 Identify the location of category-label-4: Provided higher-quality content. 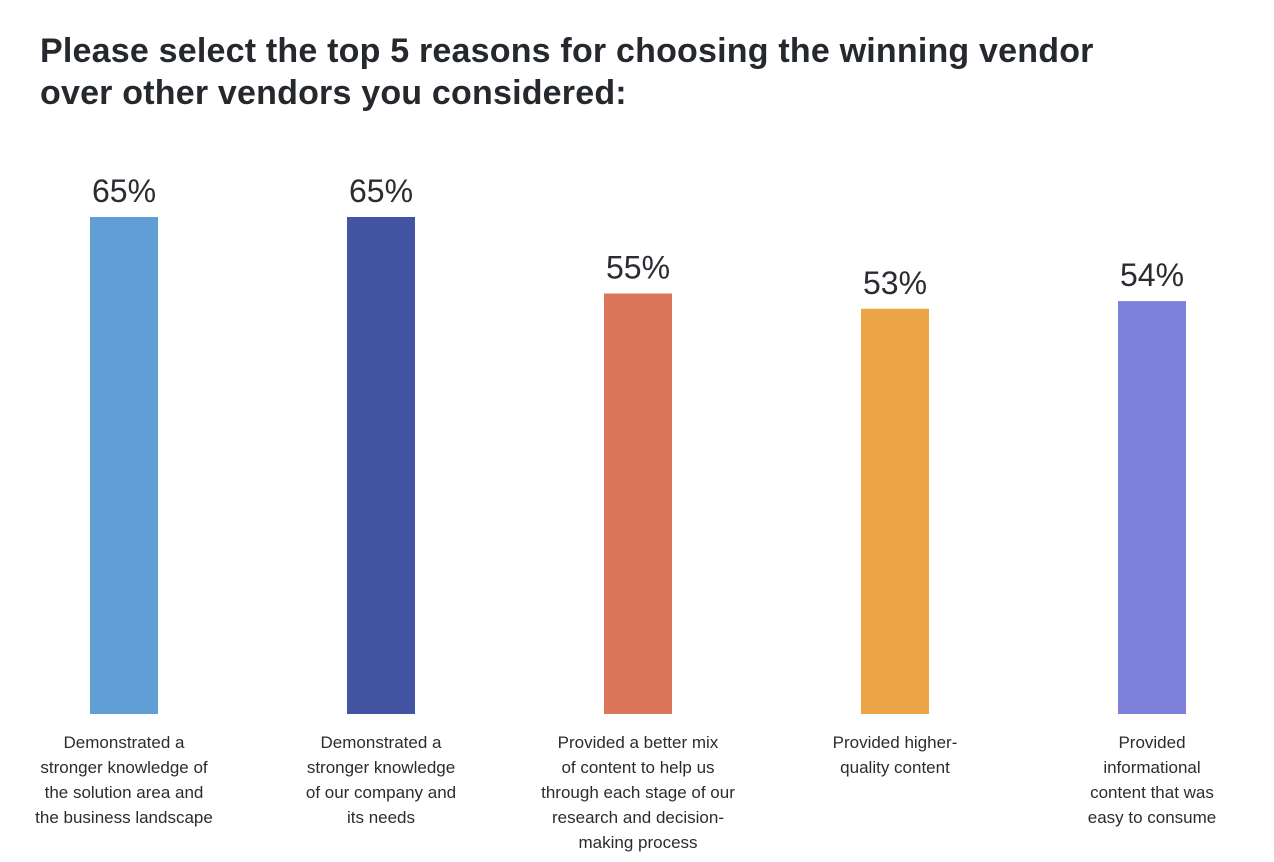
(895, 755).